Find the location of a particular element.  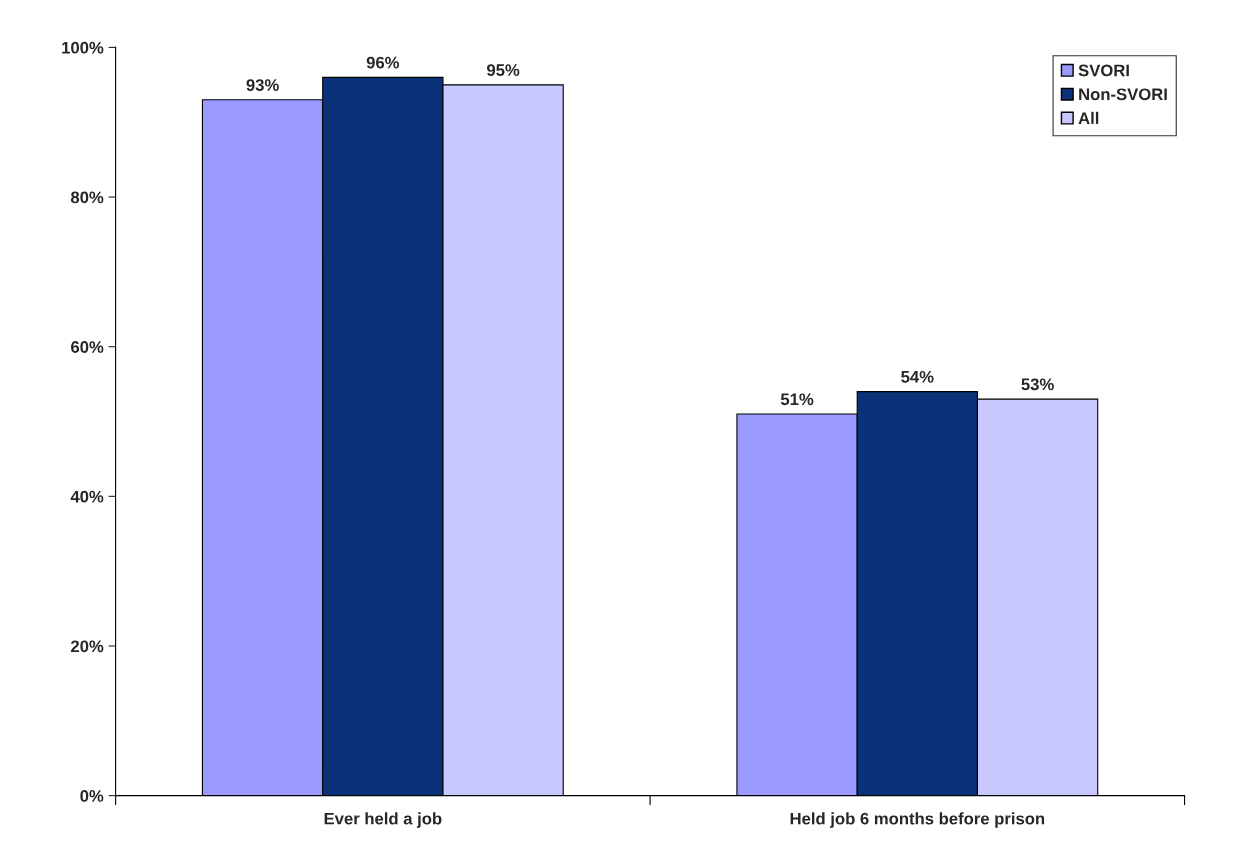

text: 54% is located at coordinates (917, 376).